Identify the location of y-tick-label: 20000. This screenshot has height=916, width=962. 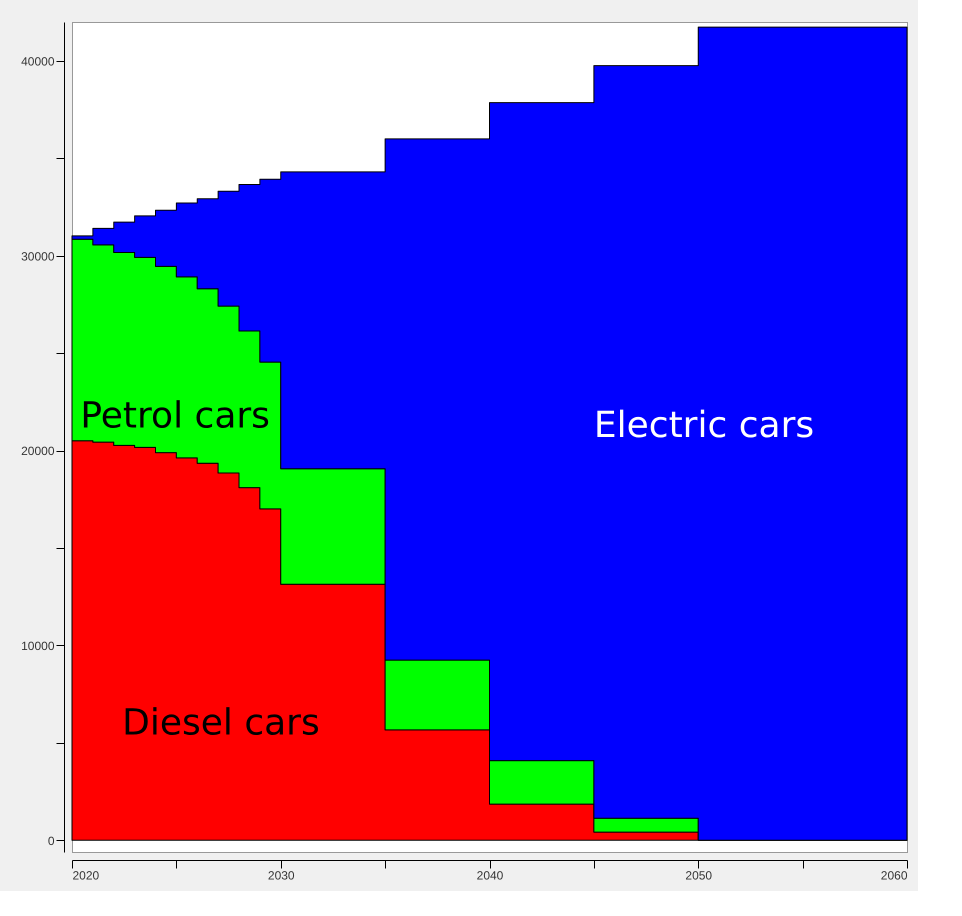
(38, 451).